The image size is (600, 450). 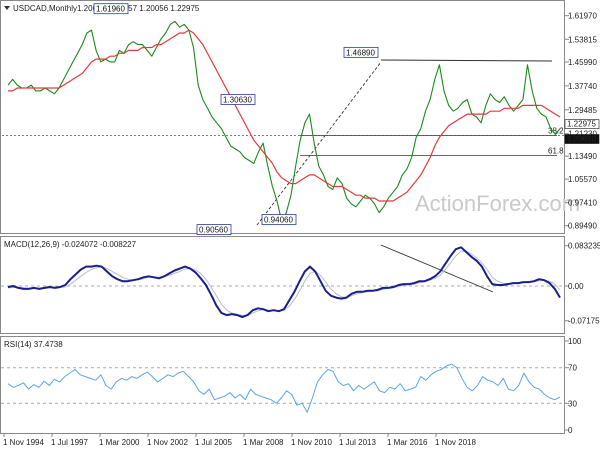 I want to click on price-y-tick-label: 1.29485, so click(x=582, y=110).